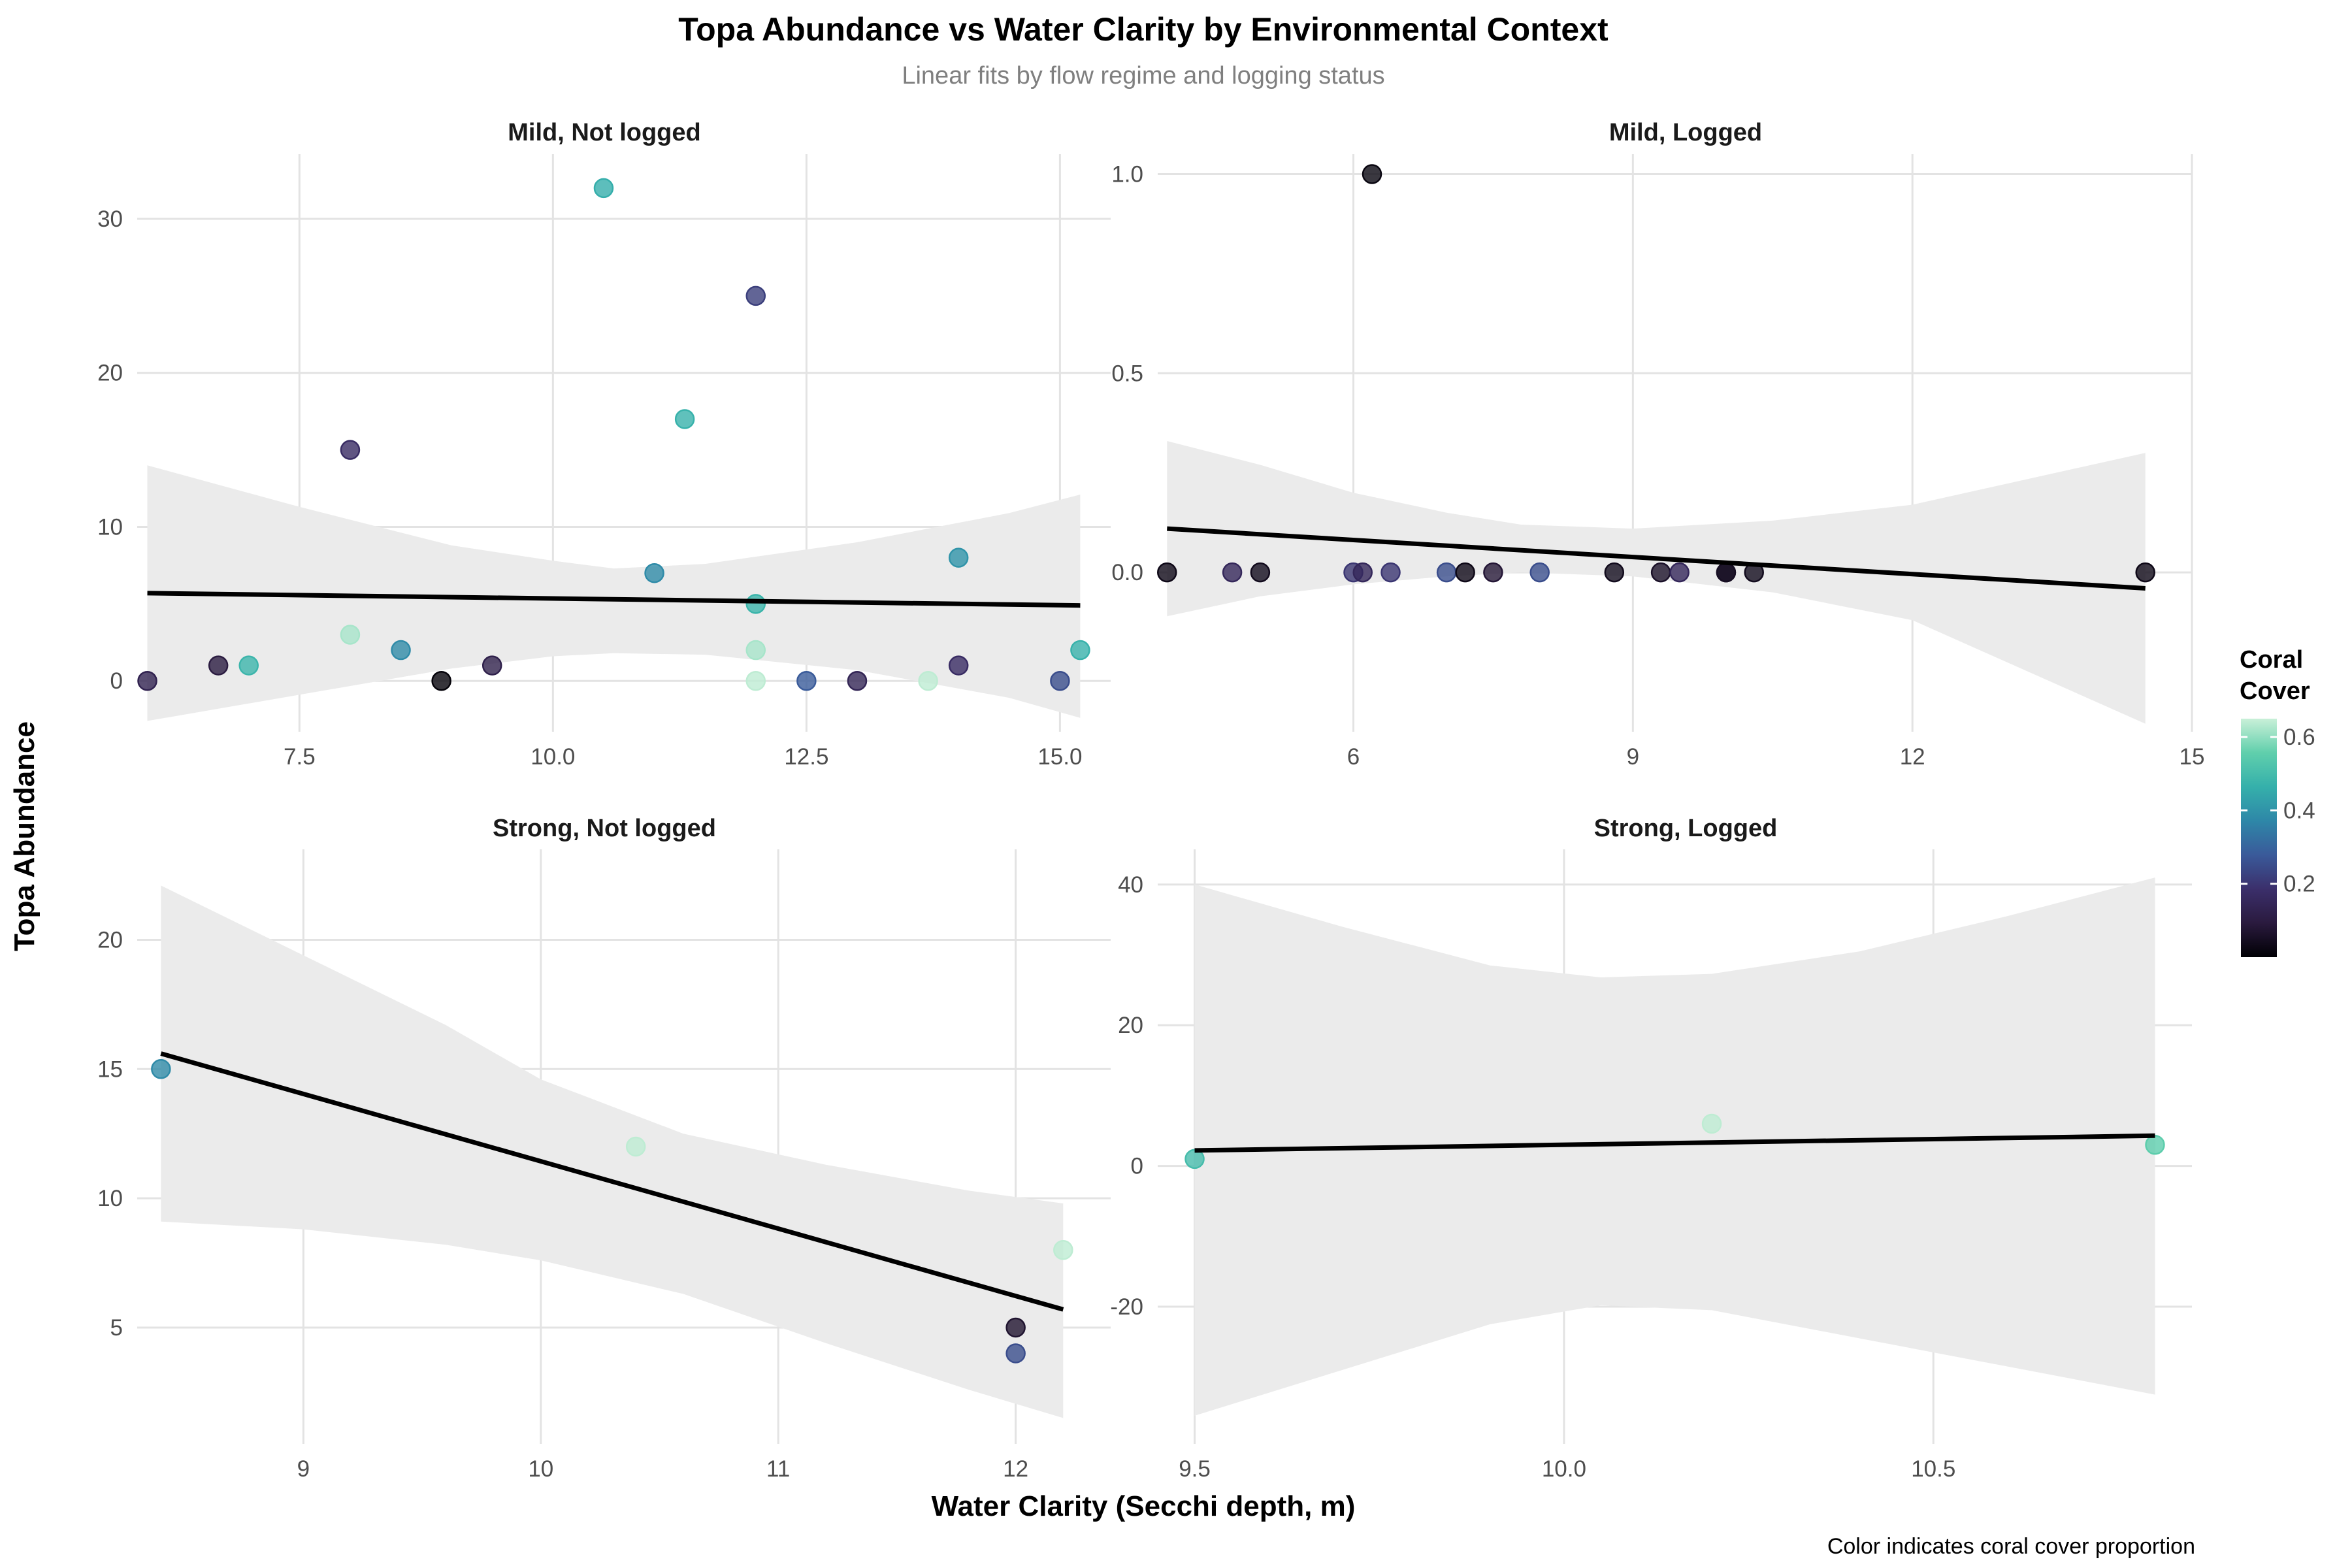  Describe the element at coordinates (116, 681) in the screenshot. I see `y-tick-label: 0` at that location.